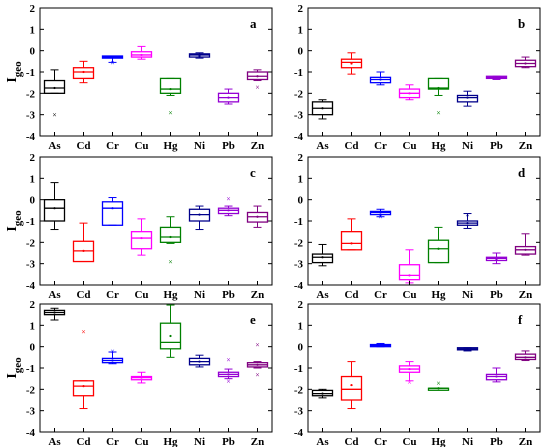 The height and width of the screenshot is (447, 550). Describe the element at coordinates (257, 80) in the screenshot. I see `box-zn: ×` at that location.